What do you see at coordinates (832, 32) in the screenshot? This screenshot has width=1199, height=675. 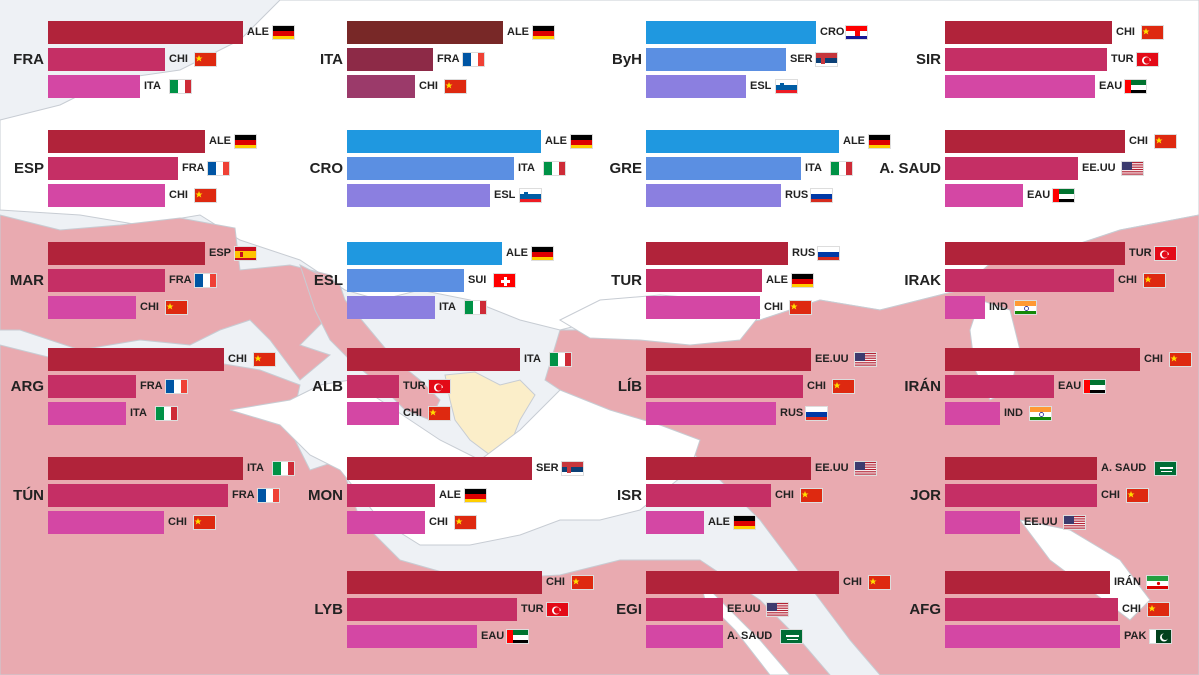 I see `bar-label: CRO` at bounding box center [832, 32].